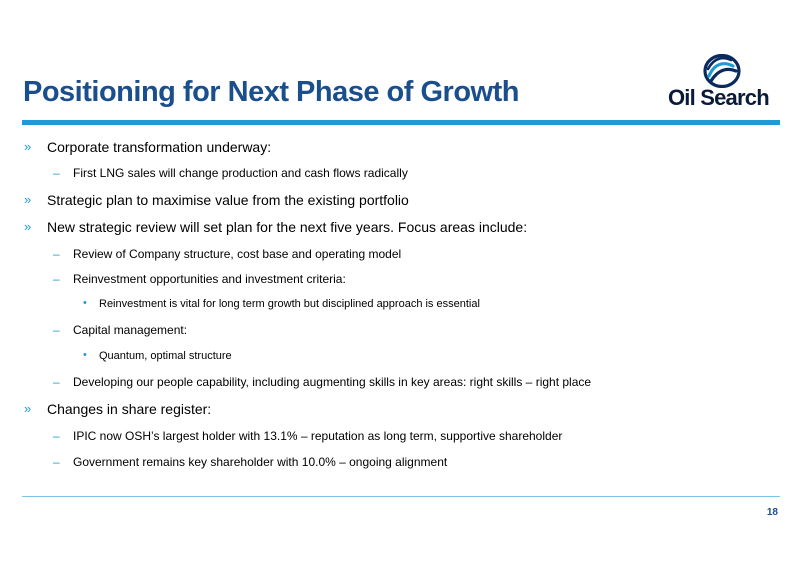 This screenshot has width=800, height=566. What do you see at coordinates (722, 71) in the screenshot?
I see `logo-swirl-icon` at bounding box center [722, 71].